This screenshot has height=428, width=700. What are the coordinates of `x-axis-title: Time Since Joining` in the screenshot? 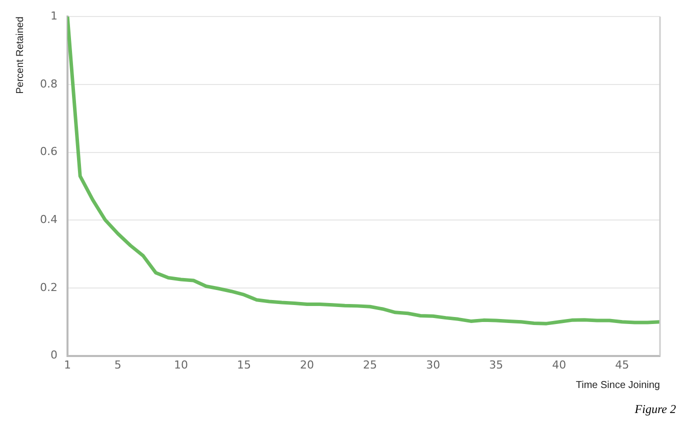 It's located at (618, 385).